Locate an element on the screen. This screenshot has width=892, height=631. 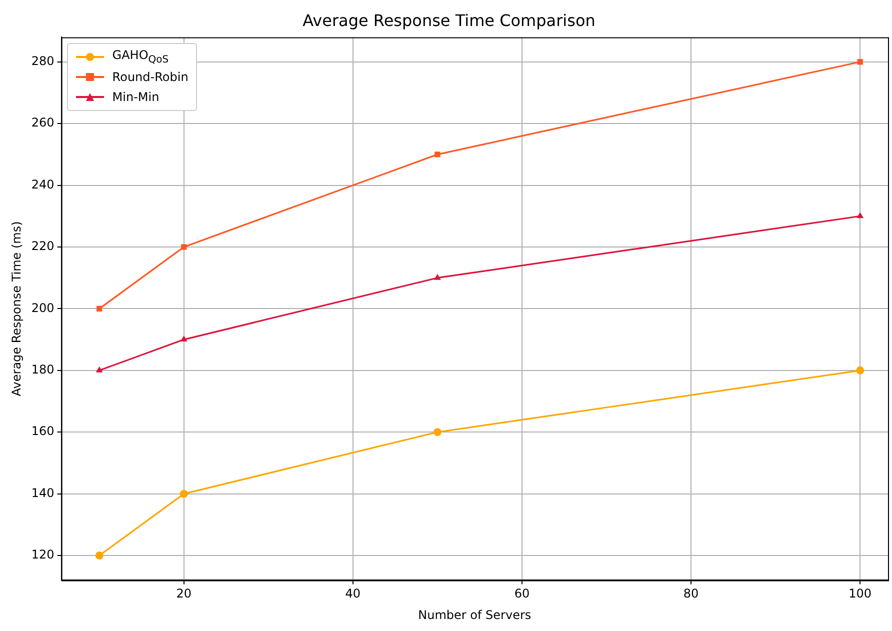
x-tick-label: 100 is located at coordinates (860, 593).